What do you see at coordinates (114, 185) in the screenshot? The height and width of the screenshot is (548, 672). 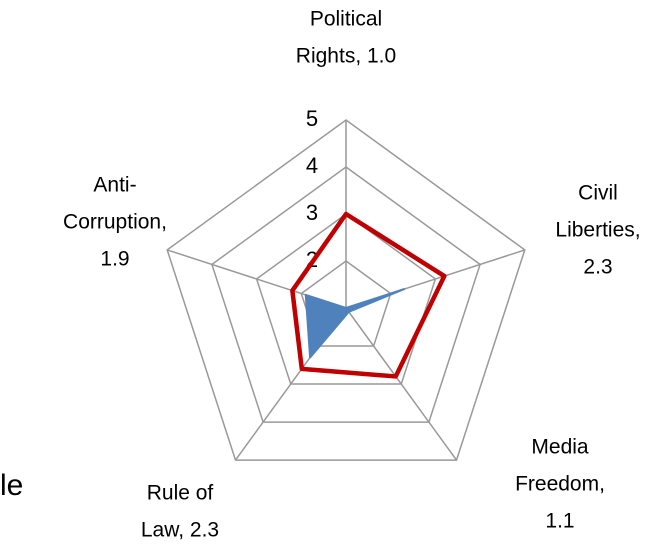 I see `category-label: Anti-` at bounding box center [114, 185].